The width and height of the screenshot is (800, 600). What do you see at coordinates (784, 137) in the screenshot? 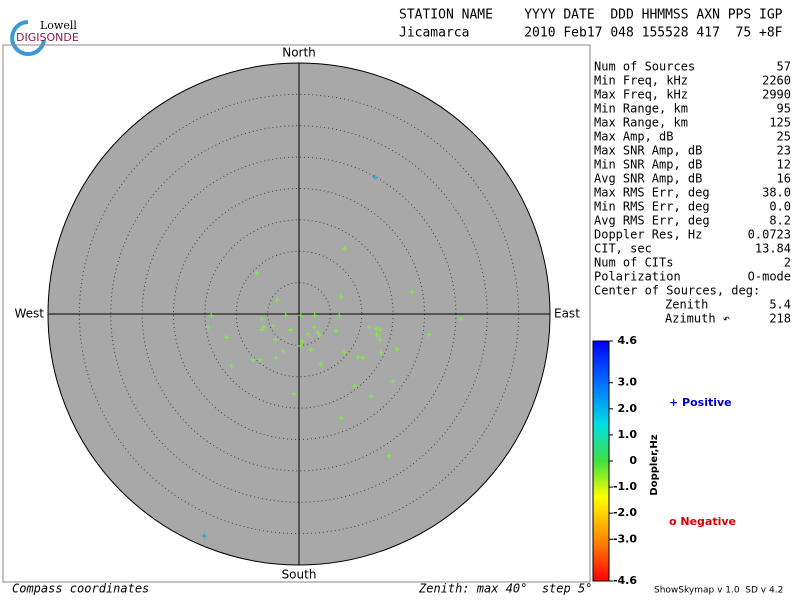
I see `stat-value: 25` at bounding box center [784, 137].